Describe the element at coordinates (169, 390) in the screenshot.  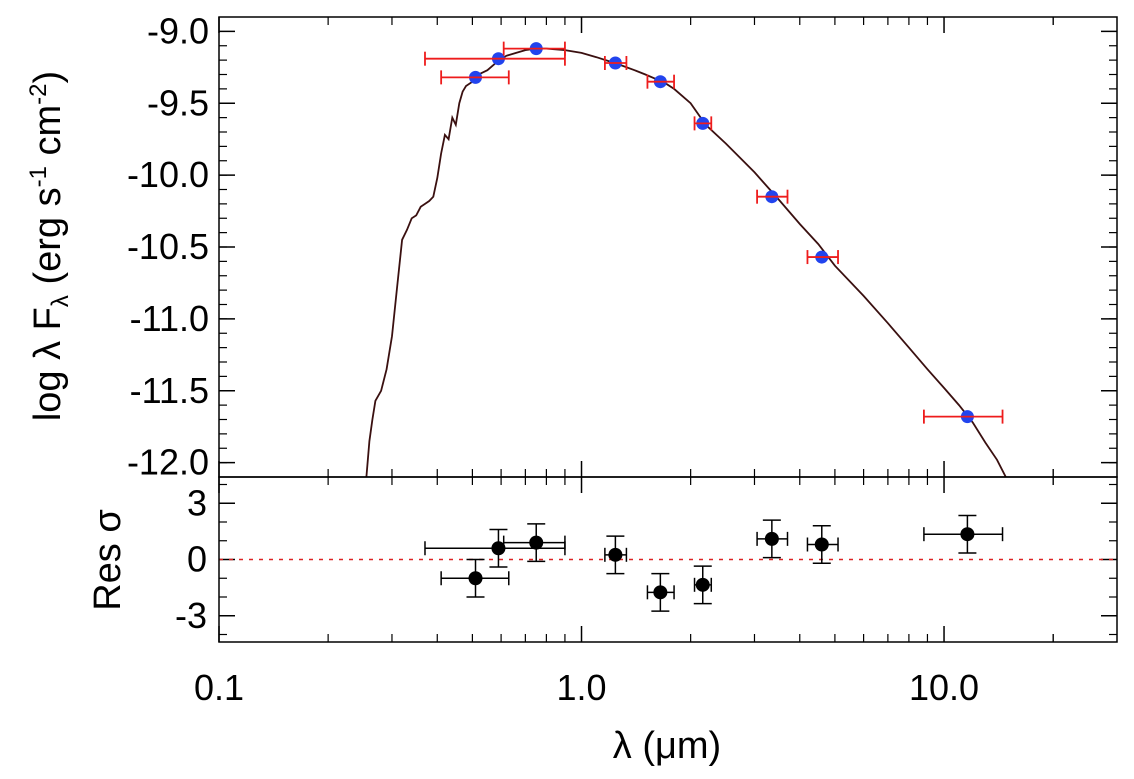
I see `sed-y-tick-label: -11.5` at that location.